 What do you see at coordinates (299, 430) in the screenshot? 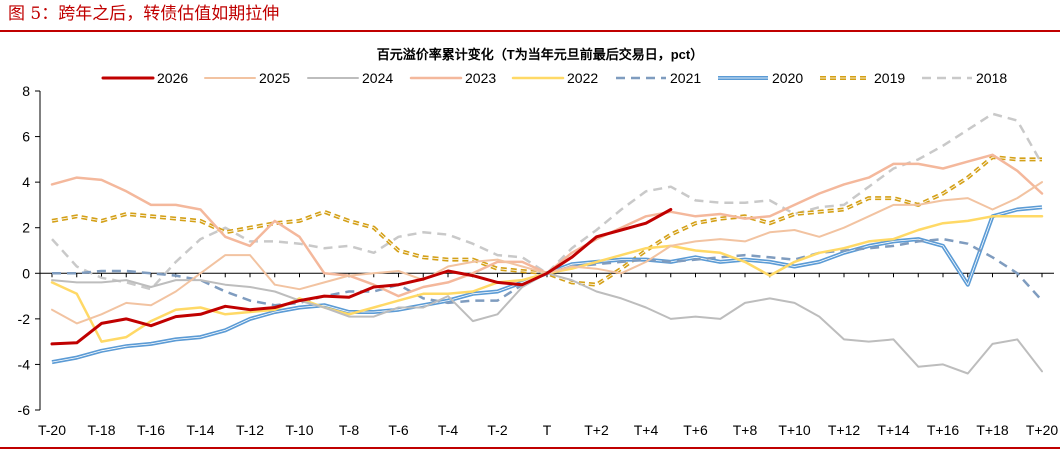
I see `x-tick-label: T-10` at bounding box center [299, 430].